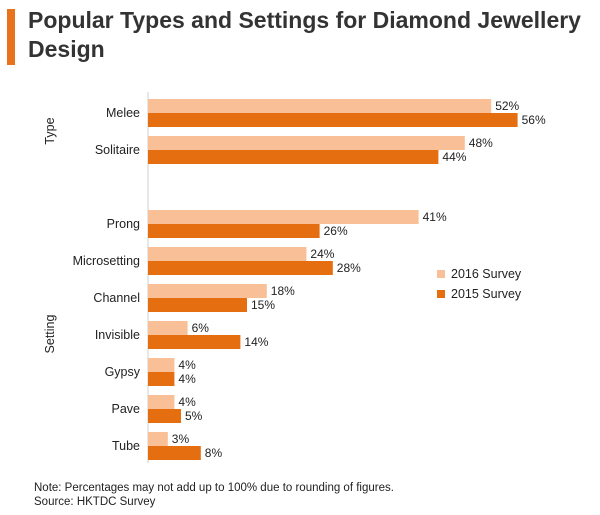 The height and width of the screenshot is (515, 600). What do you see at coordinates (117, 335) in the screenshot?
I see `category-label-invisible: Invisible` at bounding box center [117, 335].